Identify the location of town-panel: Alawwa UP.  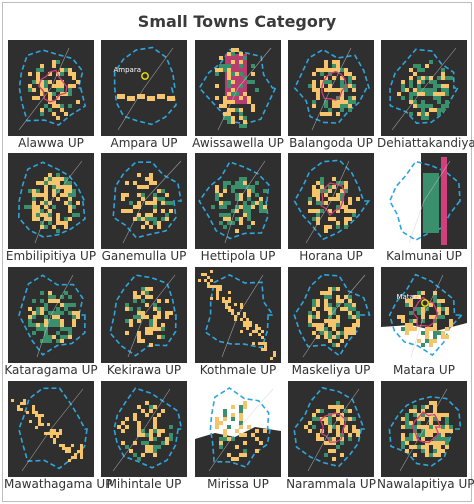
(51, 95).